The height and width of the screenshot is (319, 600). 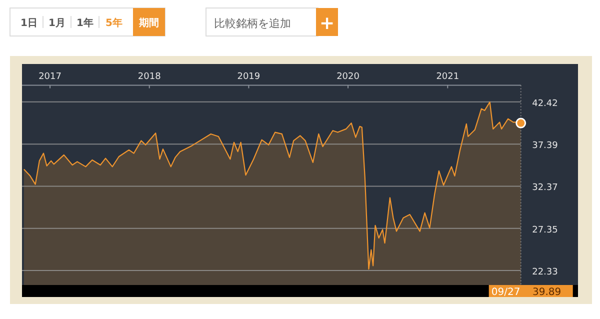 What do you see at coordinates (547, 292) in the screenshot?
I see `text: 39.89` at bounding box center [547, 292].